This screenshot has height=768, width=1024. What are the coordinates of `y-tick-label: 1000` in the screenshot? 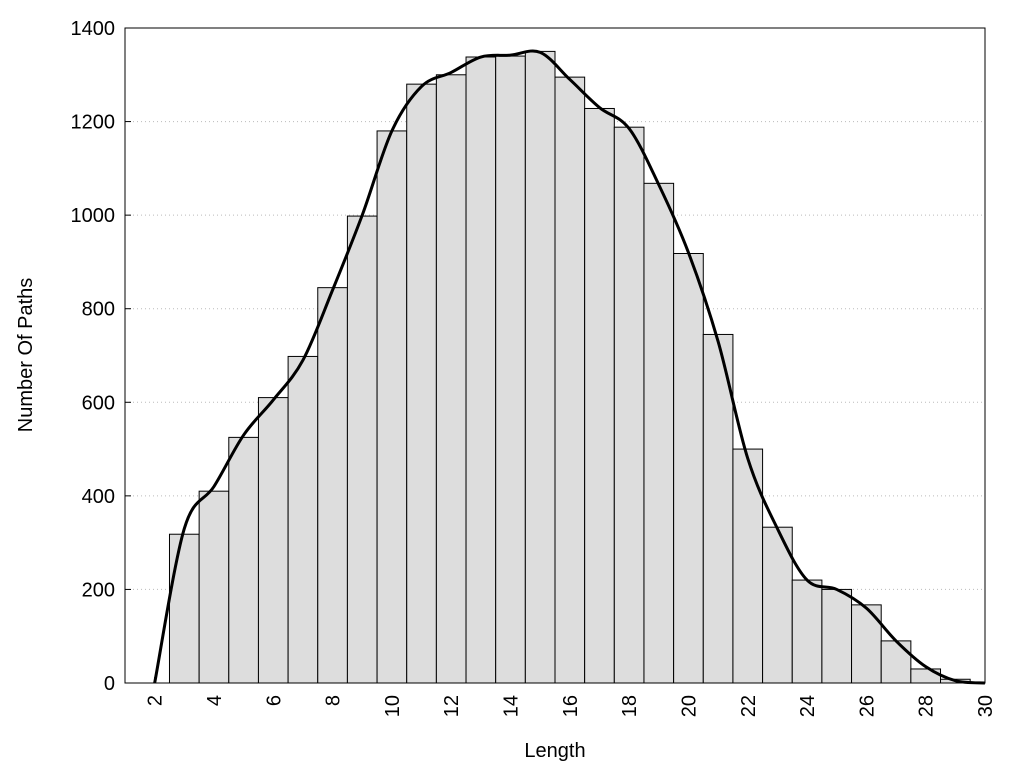 It's located at (93, 216).